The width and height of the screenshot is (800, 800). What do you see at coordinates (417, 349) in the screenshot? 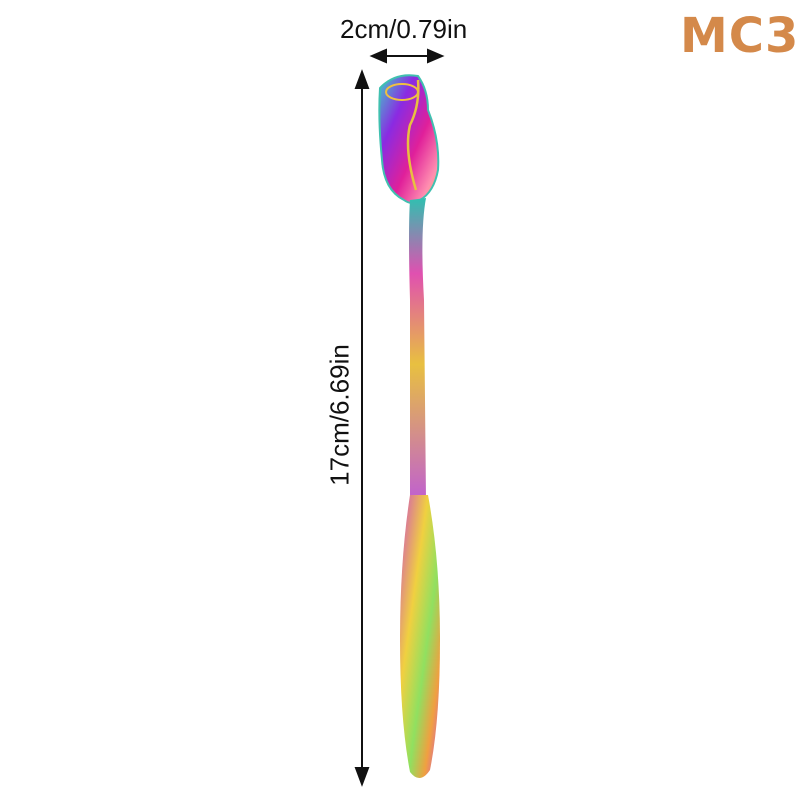
I see `stem` at bounding box center [417, 349].